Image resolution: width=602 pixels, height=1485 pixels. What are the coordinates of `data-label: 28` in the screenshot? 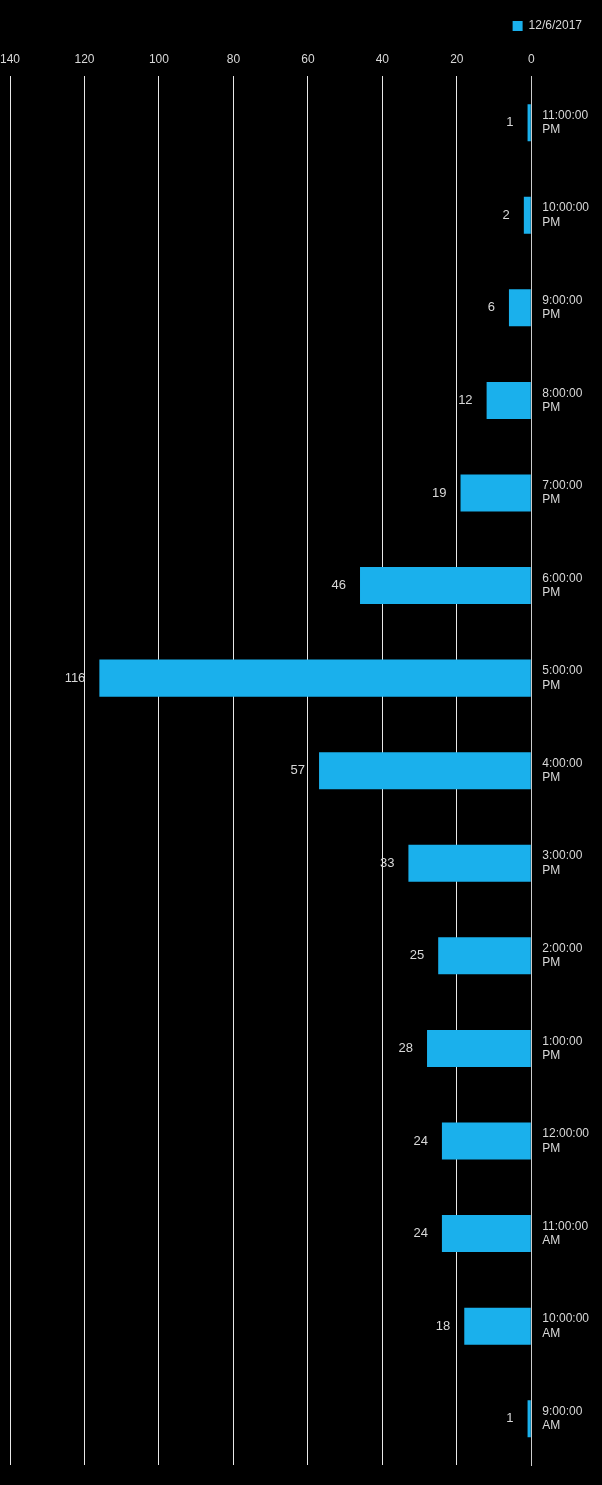 It's located at (406, 1047).